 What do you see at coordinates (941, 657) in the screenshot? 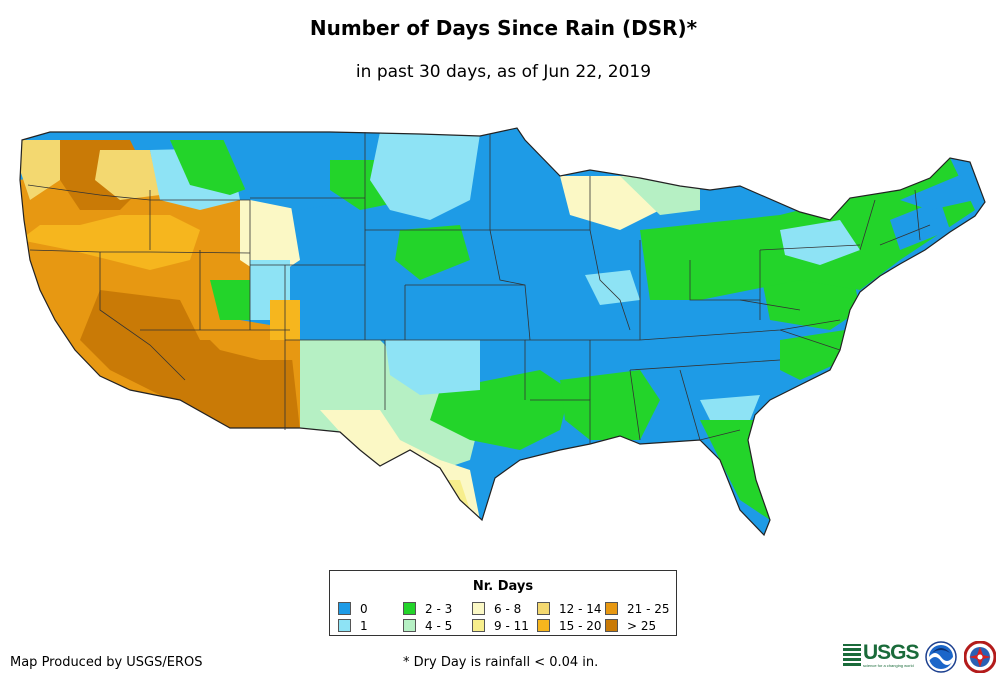
I see `noaa-logo-icon` at bounding box center [941, 657].